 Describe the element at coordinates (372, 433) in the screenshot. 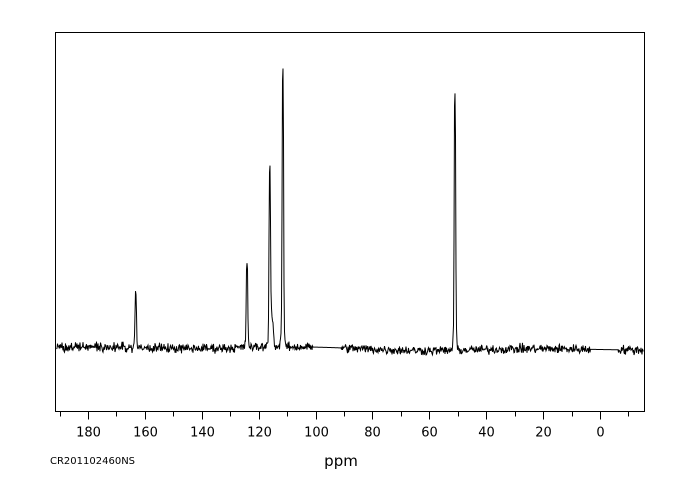

I see `x-tick-label: 80` at that location.